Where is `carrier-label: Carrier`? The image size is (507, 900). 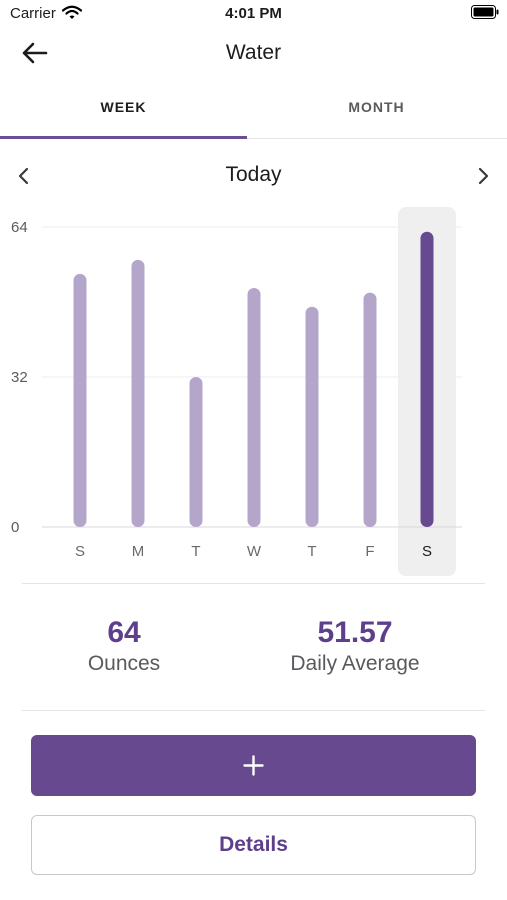
carrier-label: Carrier is located at coordinates (33, 13).